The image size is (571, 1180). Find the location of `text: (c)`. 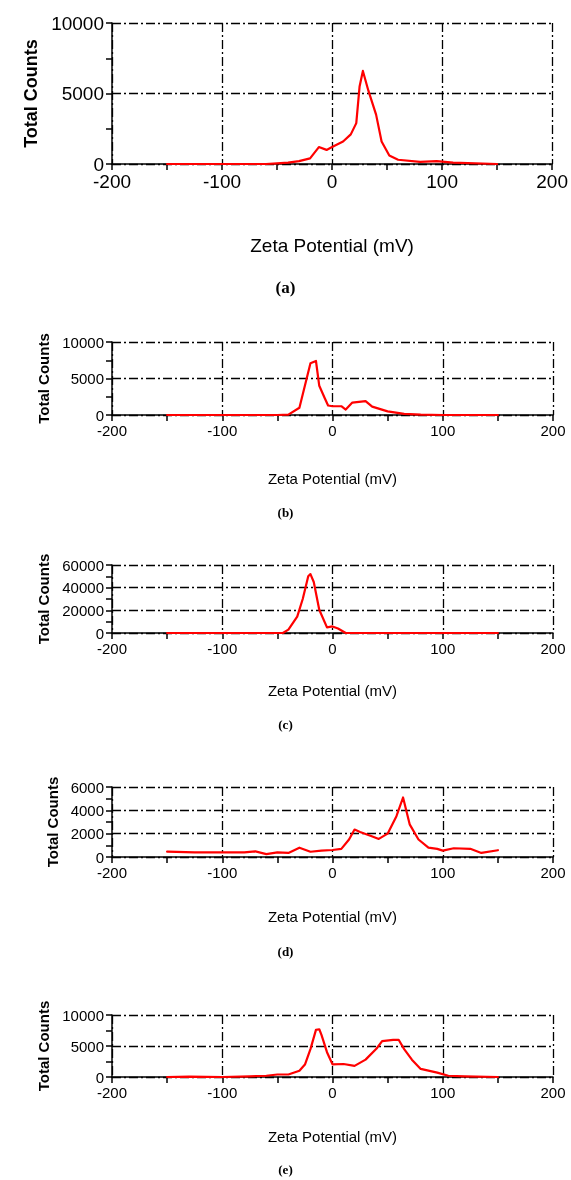

text: (c) is located at coordinates (285, 724).